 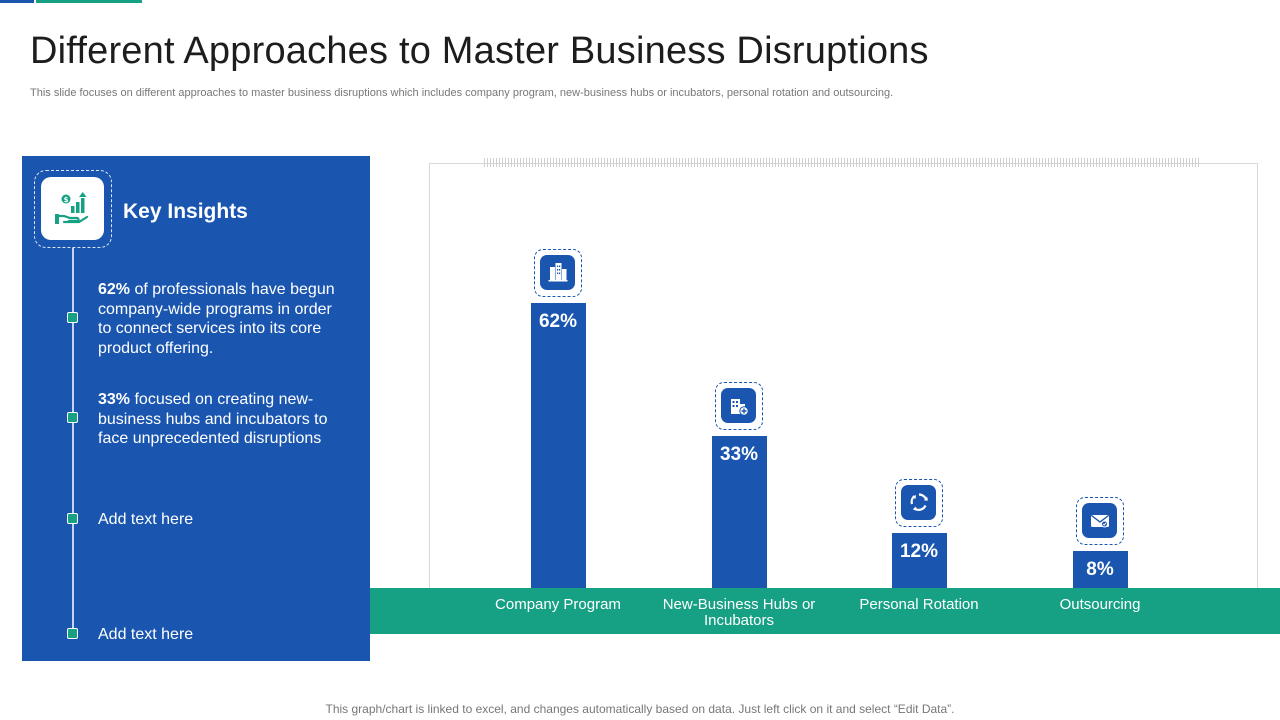 I want to click on office-building-icon, so click(x=557, y=272).